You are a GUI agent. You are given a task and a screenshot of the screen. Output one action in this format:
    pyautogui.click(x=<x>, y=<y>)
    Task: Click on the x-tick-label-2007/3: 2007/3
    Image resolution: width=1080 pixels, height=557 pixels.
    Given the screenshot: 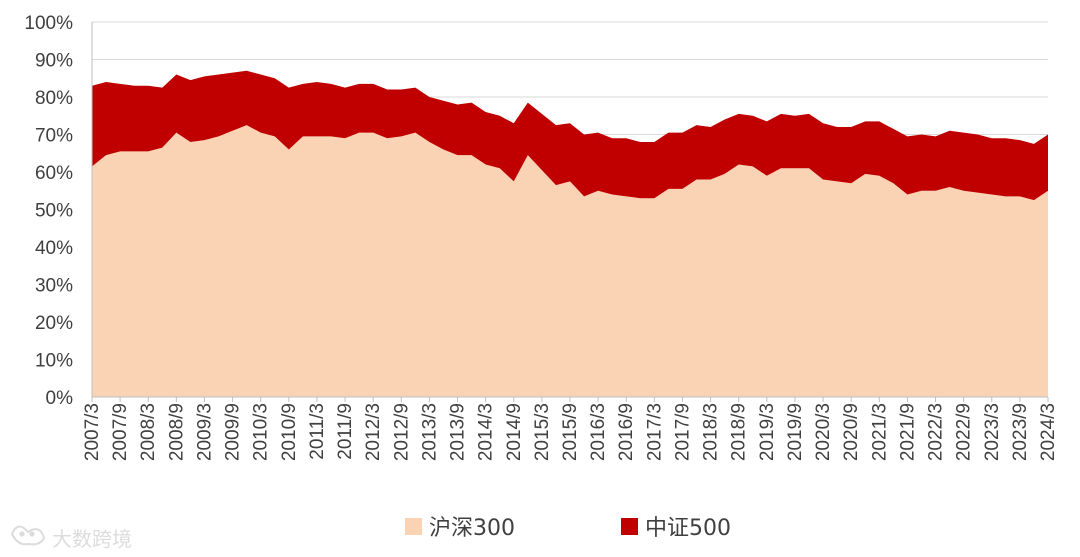 What is the action you would take?
    pyautogui.click(x=92, y=432)
    